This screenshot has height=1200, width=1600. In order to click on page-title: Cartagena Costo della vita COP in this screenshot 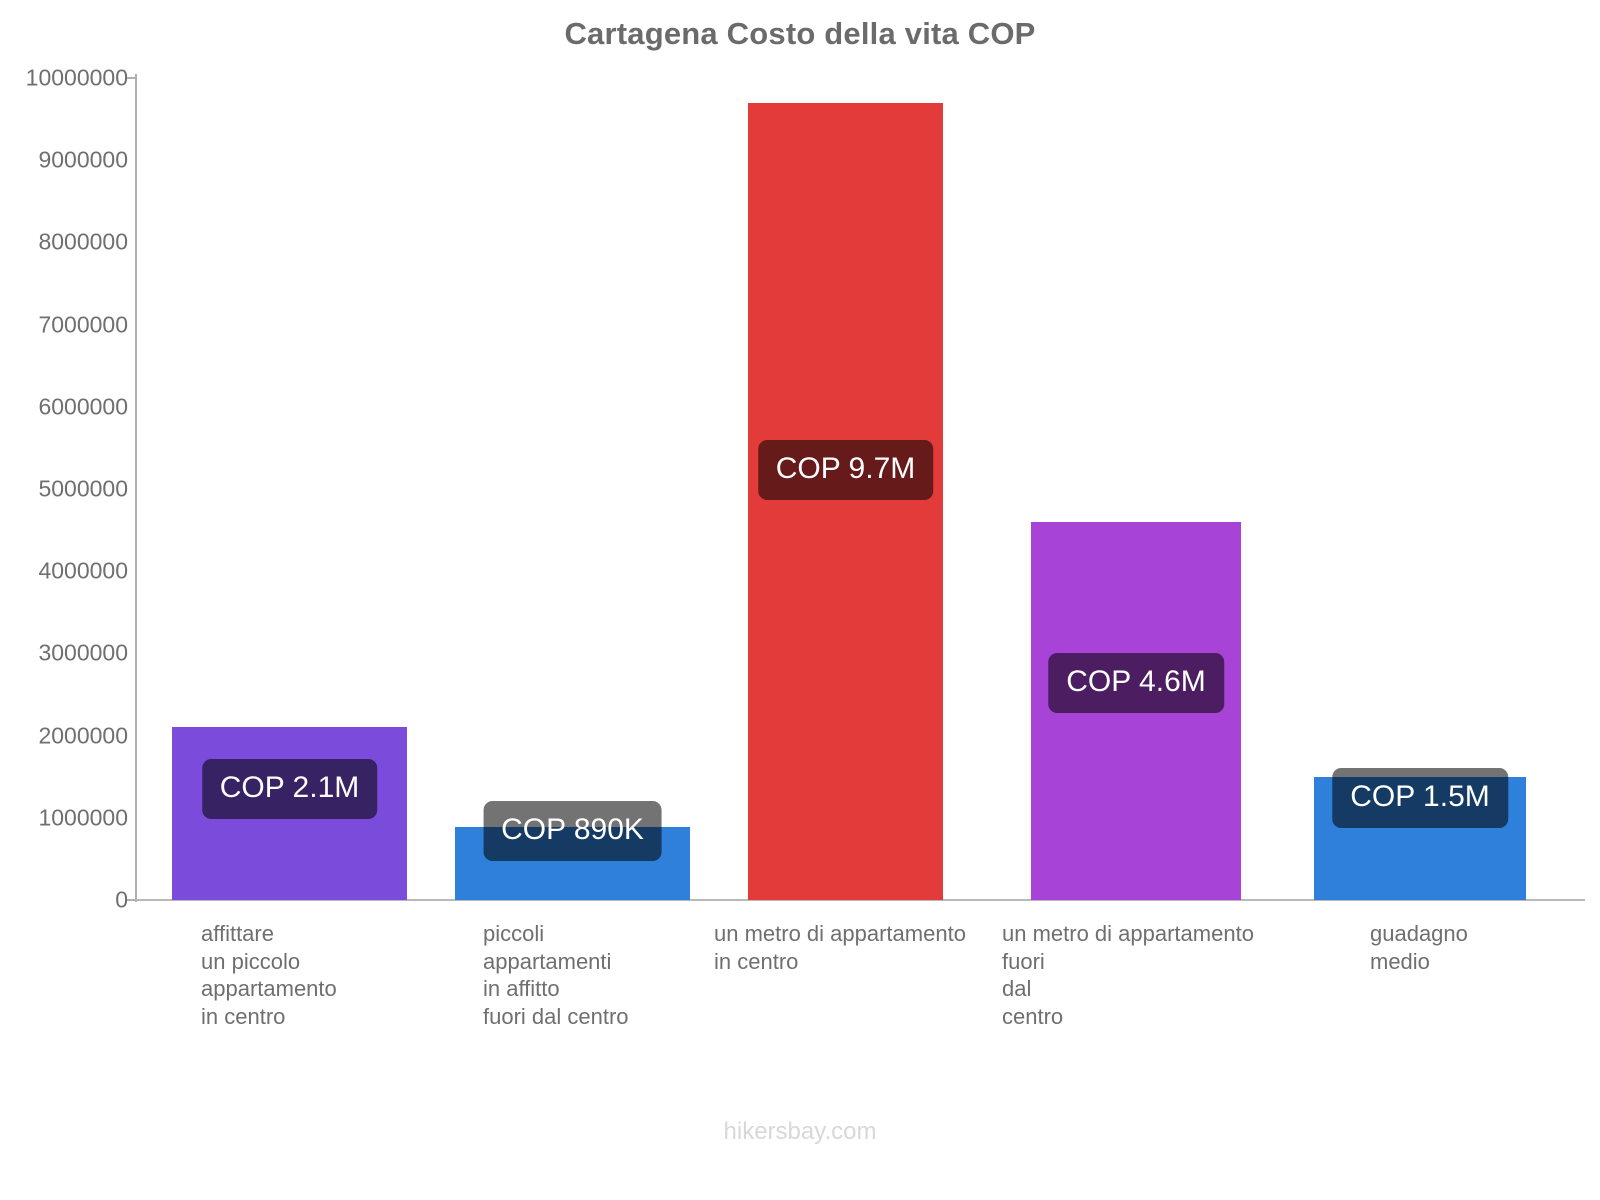, I will do `click(800, 33)`.